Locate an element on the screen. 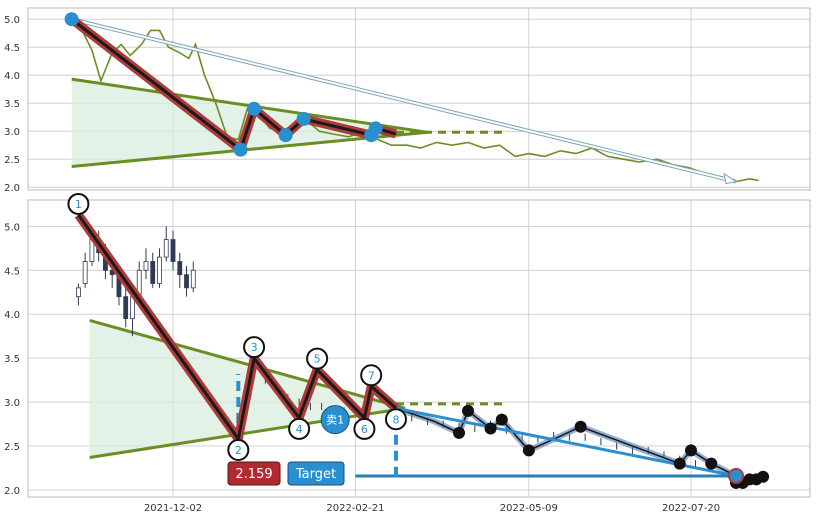 The width and height of the screenshot is (816, 524). sell-marker-text: 卖1 is located at coordinates (335, 420).